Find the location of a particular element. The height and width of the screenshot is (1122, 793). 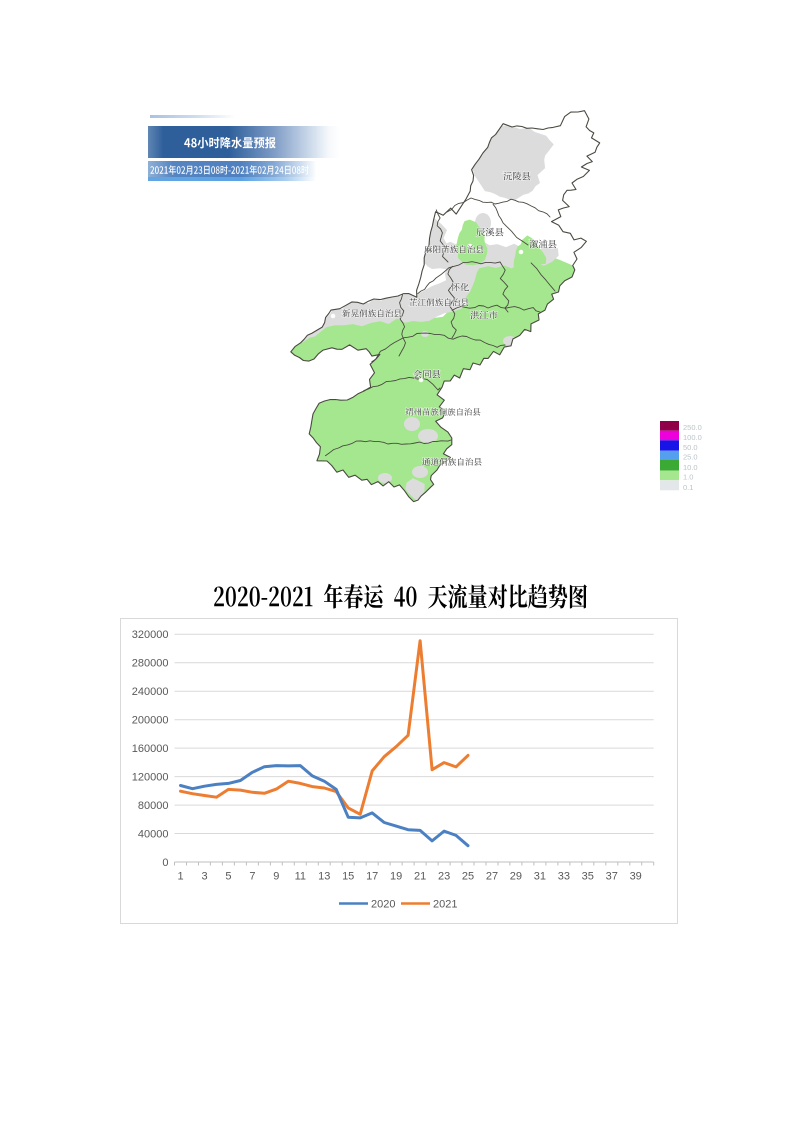

svg-text: 120000 is located at coordinates (150, 777).